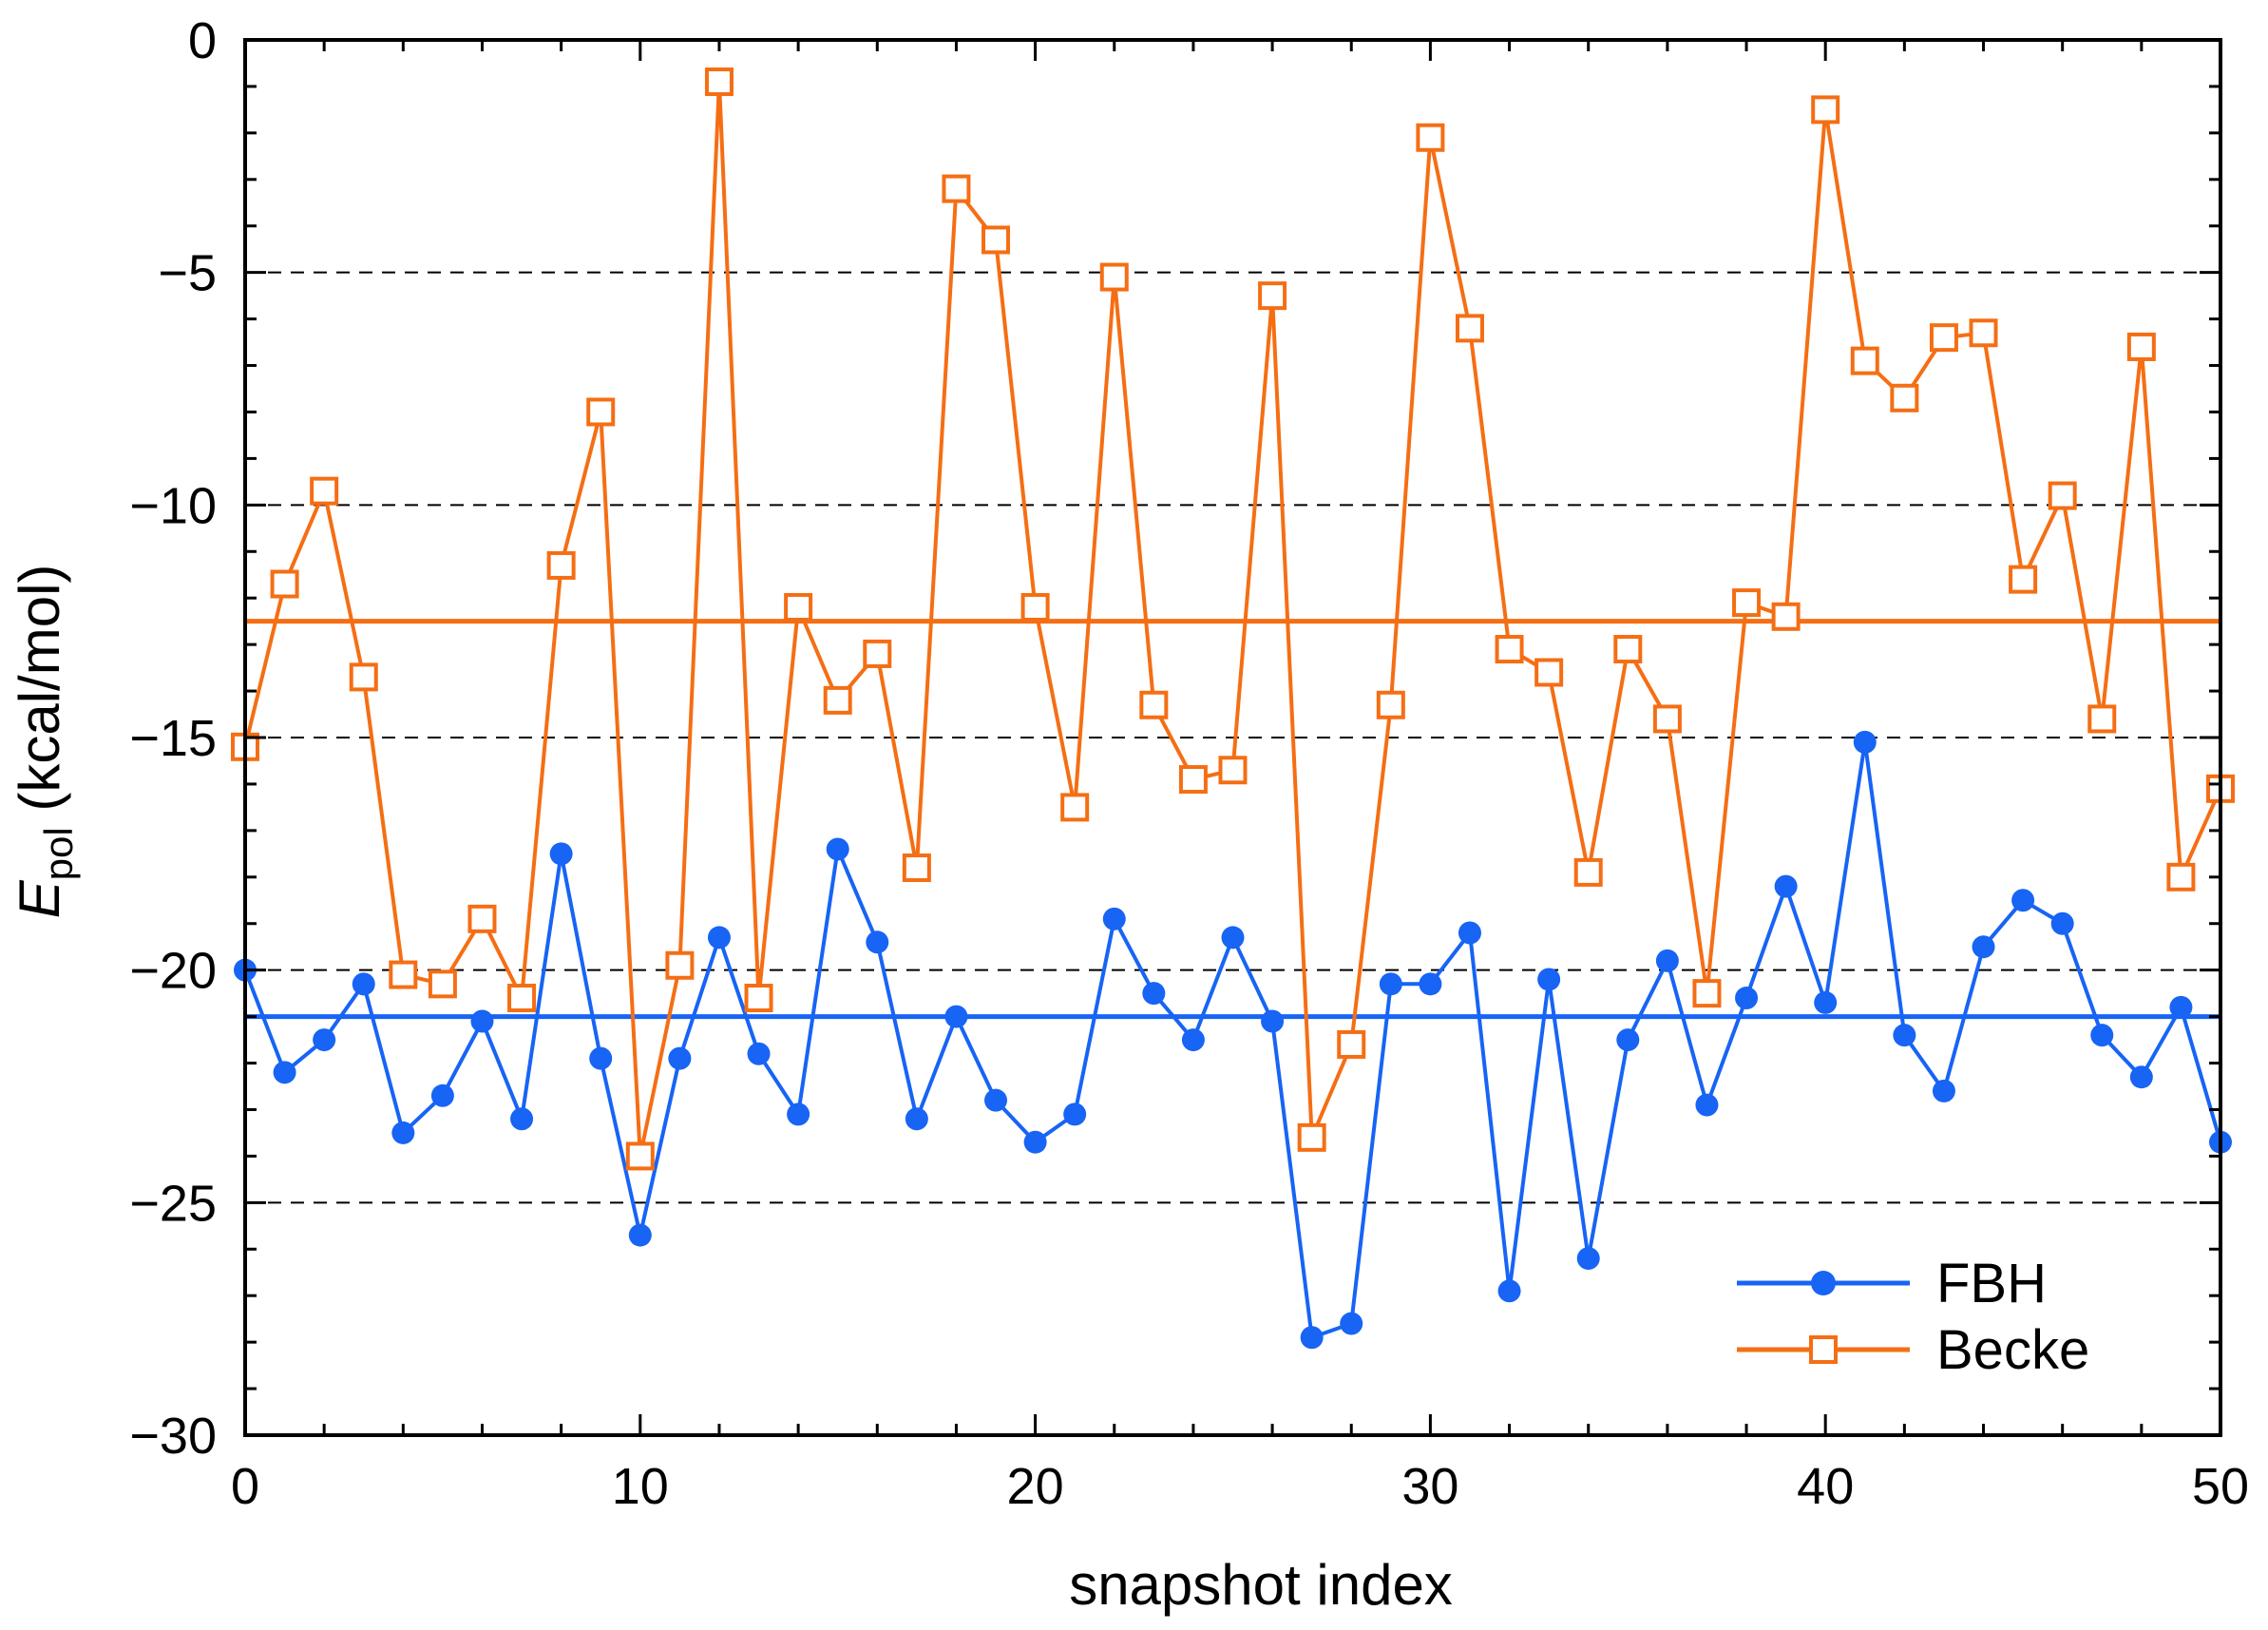 This screenshot has height=1630, width=2268. What do you see at coordinates (173, 738) in the screenshot?
I see `y-tick-label: −15` at bounding box center [173, 738].